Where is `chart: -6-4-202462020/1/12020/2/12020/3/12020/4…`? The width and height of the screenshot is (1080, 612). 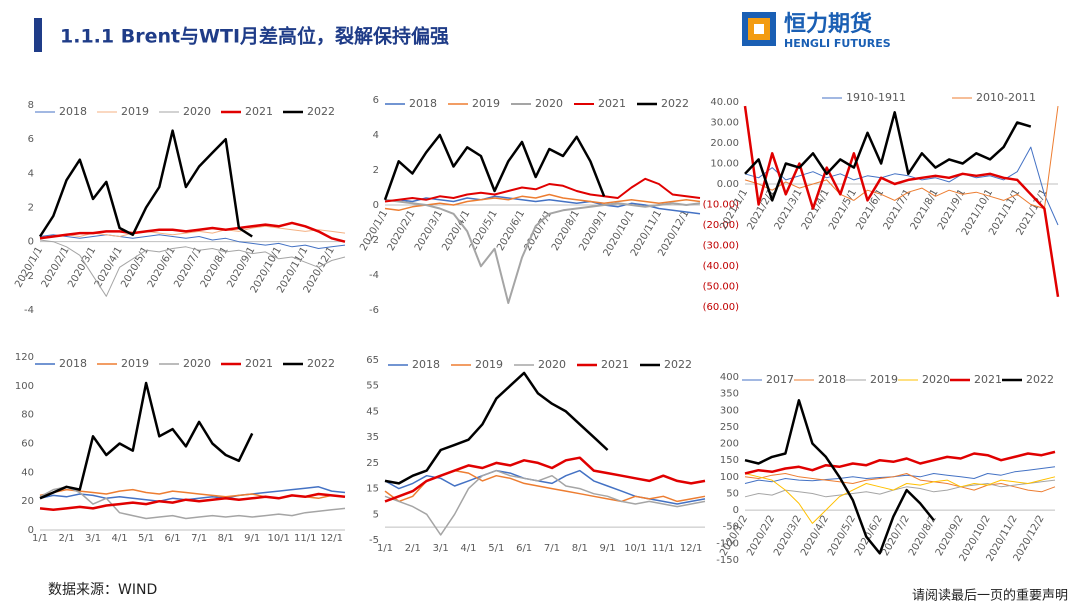
chart: -6-4-202462020/1/12020/2/12020/3/12020/4… is located at coordinates (529, 205).